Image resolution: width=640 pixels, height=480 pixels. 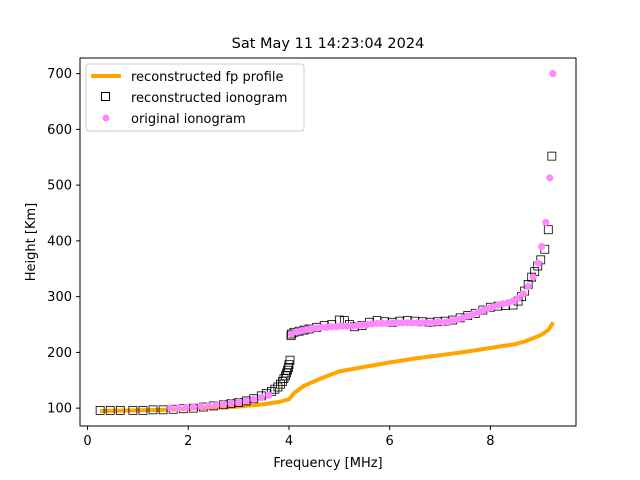 What do you see at coordinates (328, 44) in the screenshot?
I see `chart-title: Sat May 11 14:23:04 2024` at bounding box center [328, 44].